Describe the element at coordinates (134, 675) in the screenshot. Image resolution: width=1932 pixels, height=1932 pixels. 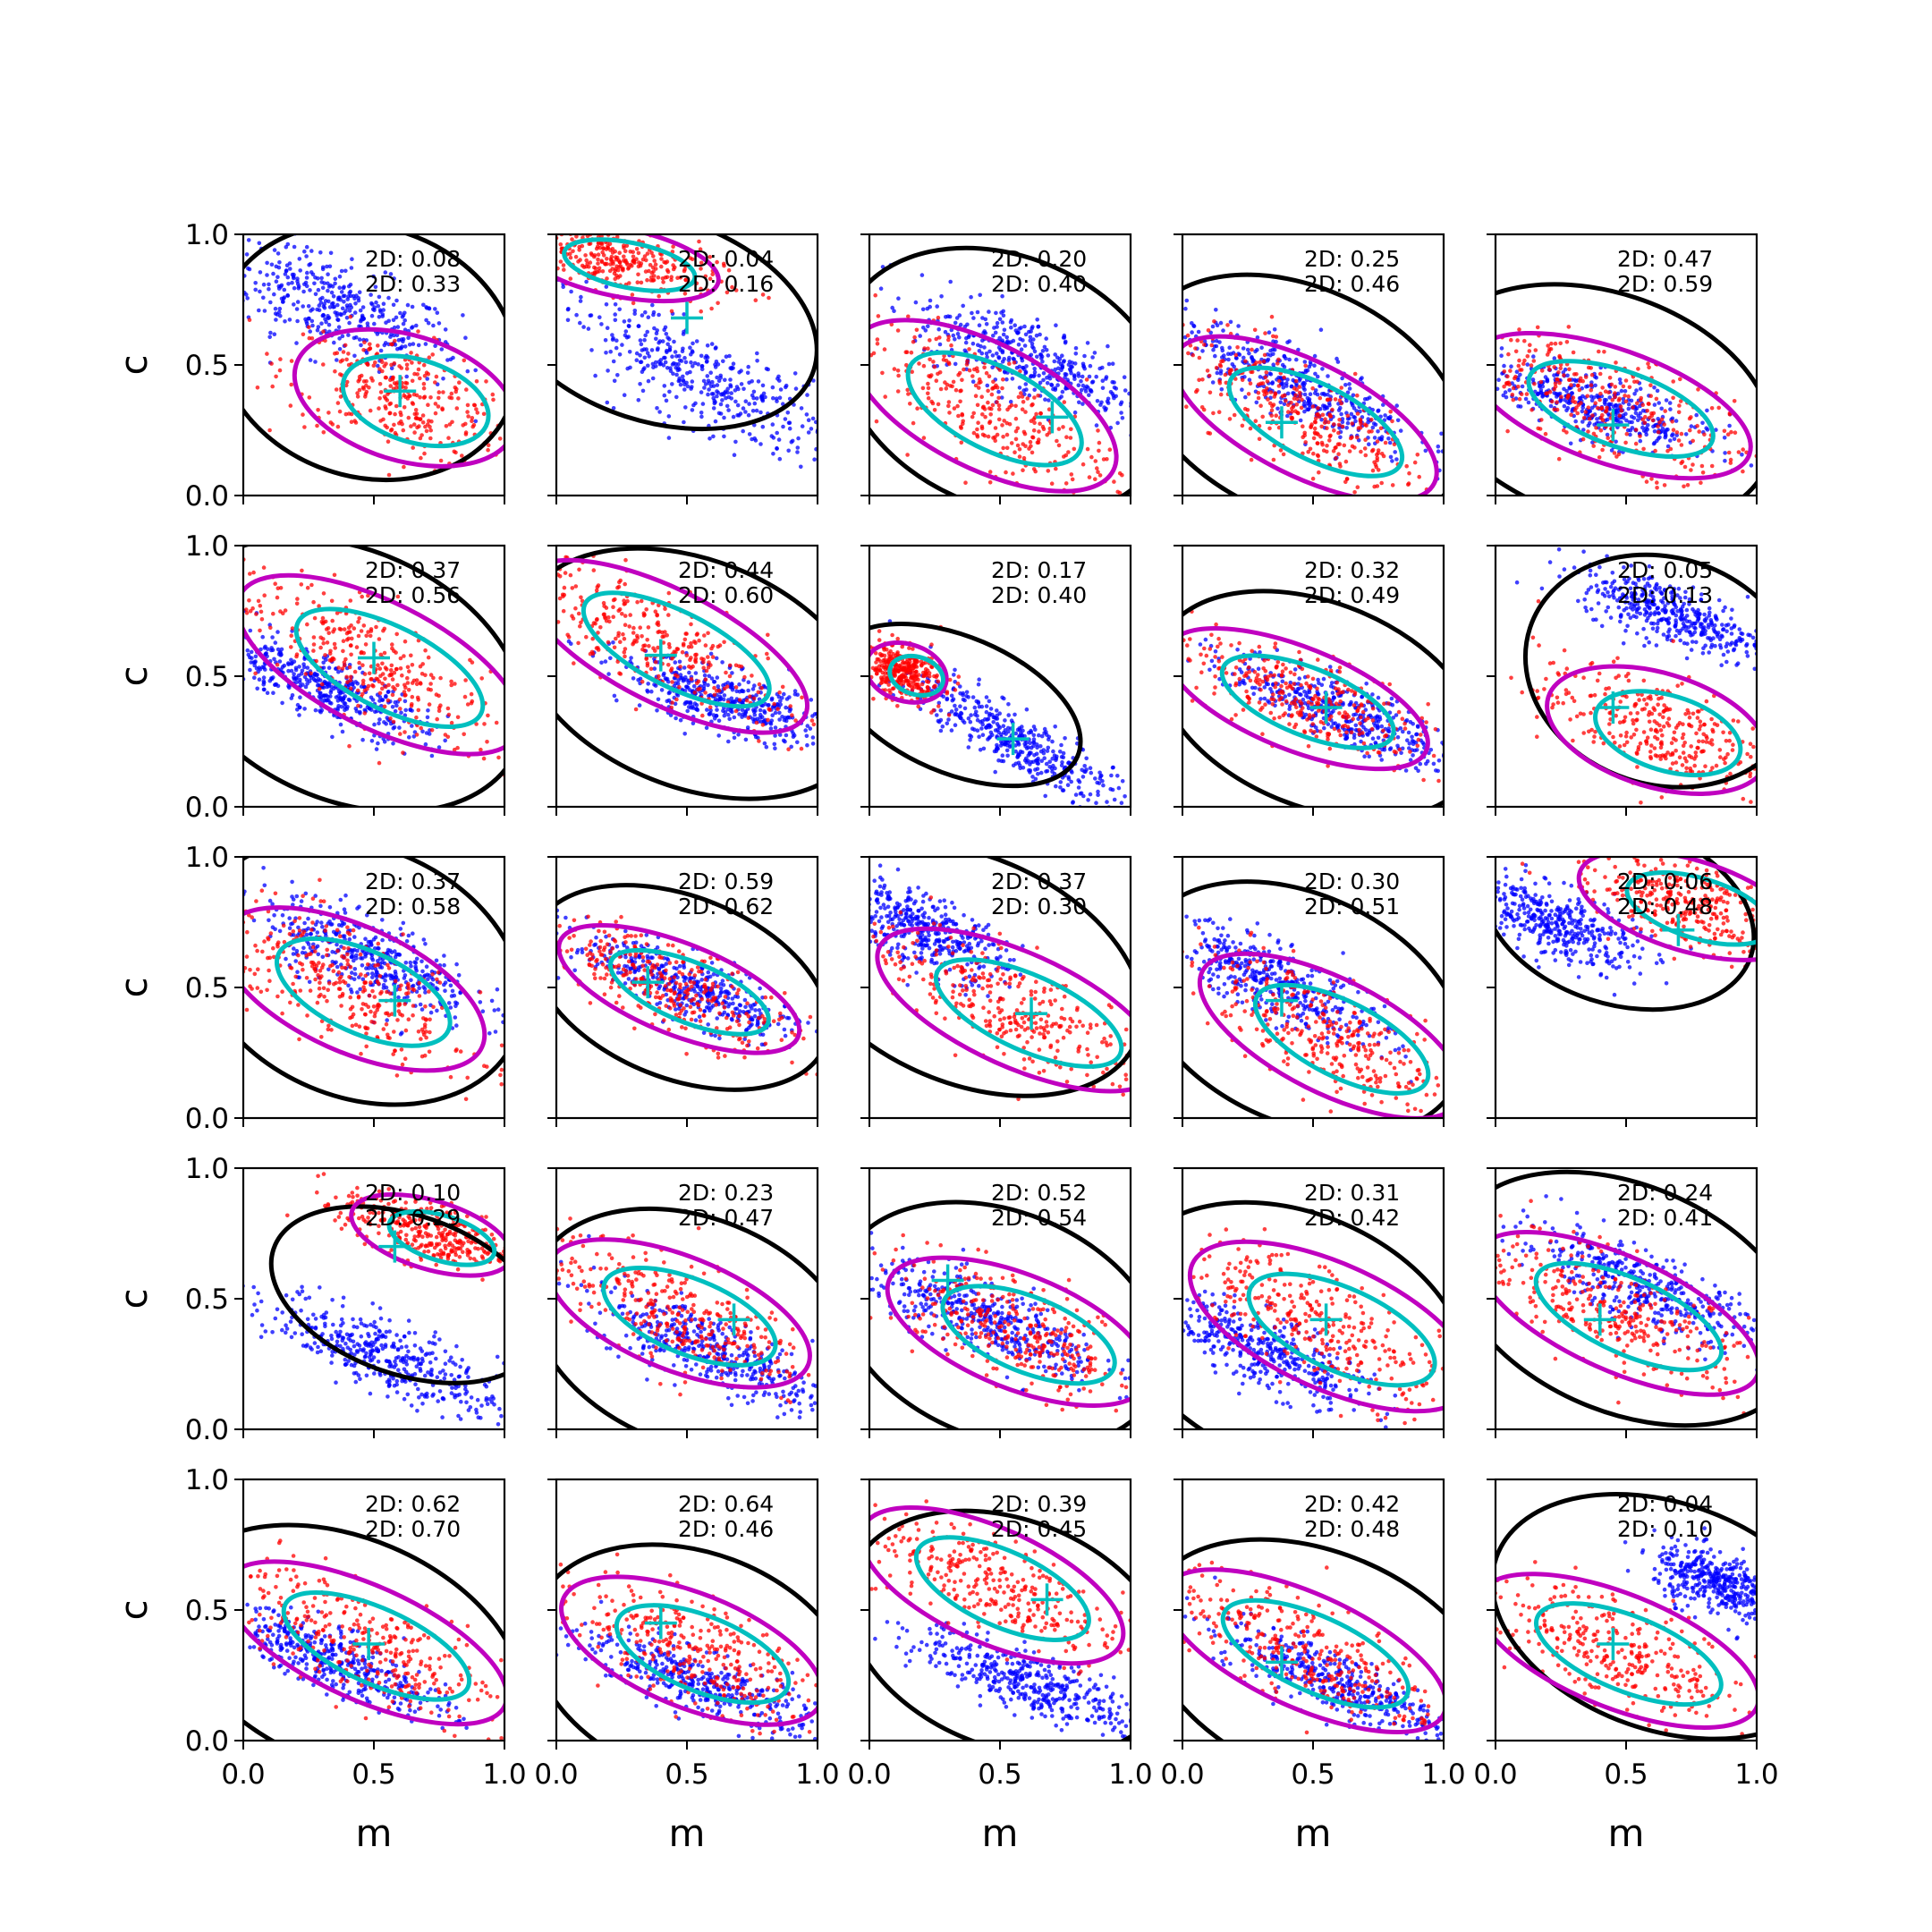
I see `y-axis-label: c` at that location.